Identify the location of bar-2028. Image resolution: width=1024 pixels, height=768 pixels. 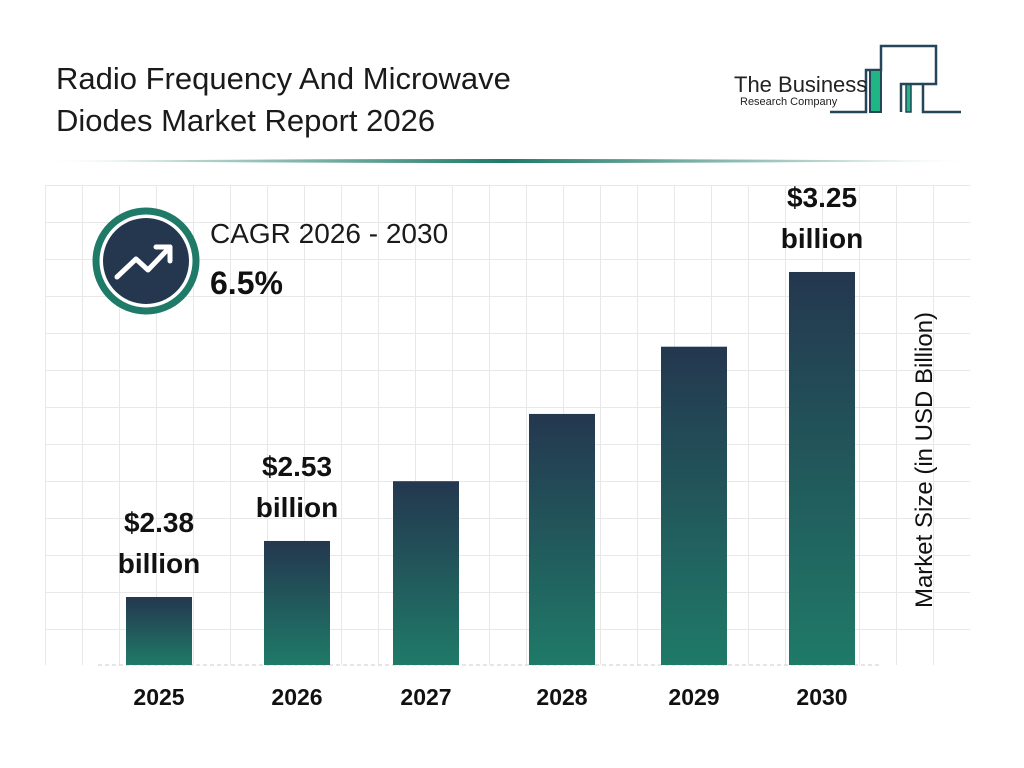
(562, 539).